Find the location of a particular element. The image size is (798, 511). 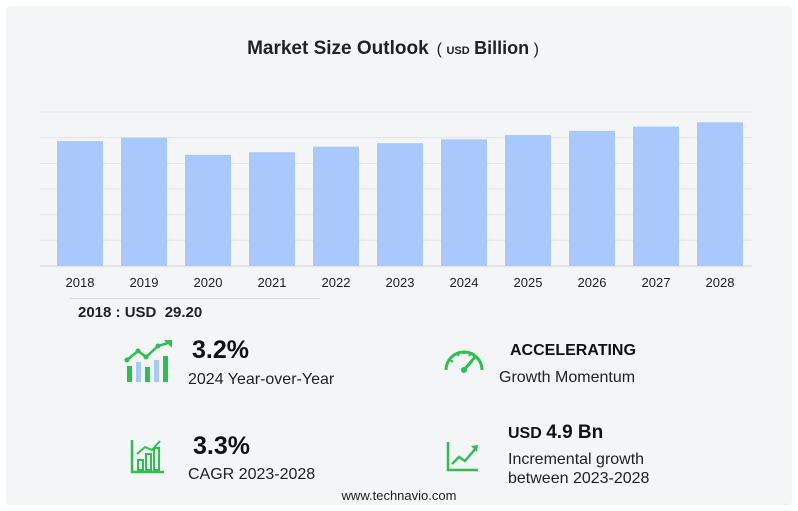

cagr-stat: 3.3% is located at coordinates (221, 446).